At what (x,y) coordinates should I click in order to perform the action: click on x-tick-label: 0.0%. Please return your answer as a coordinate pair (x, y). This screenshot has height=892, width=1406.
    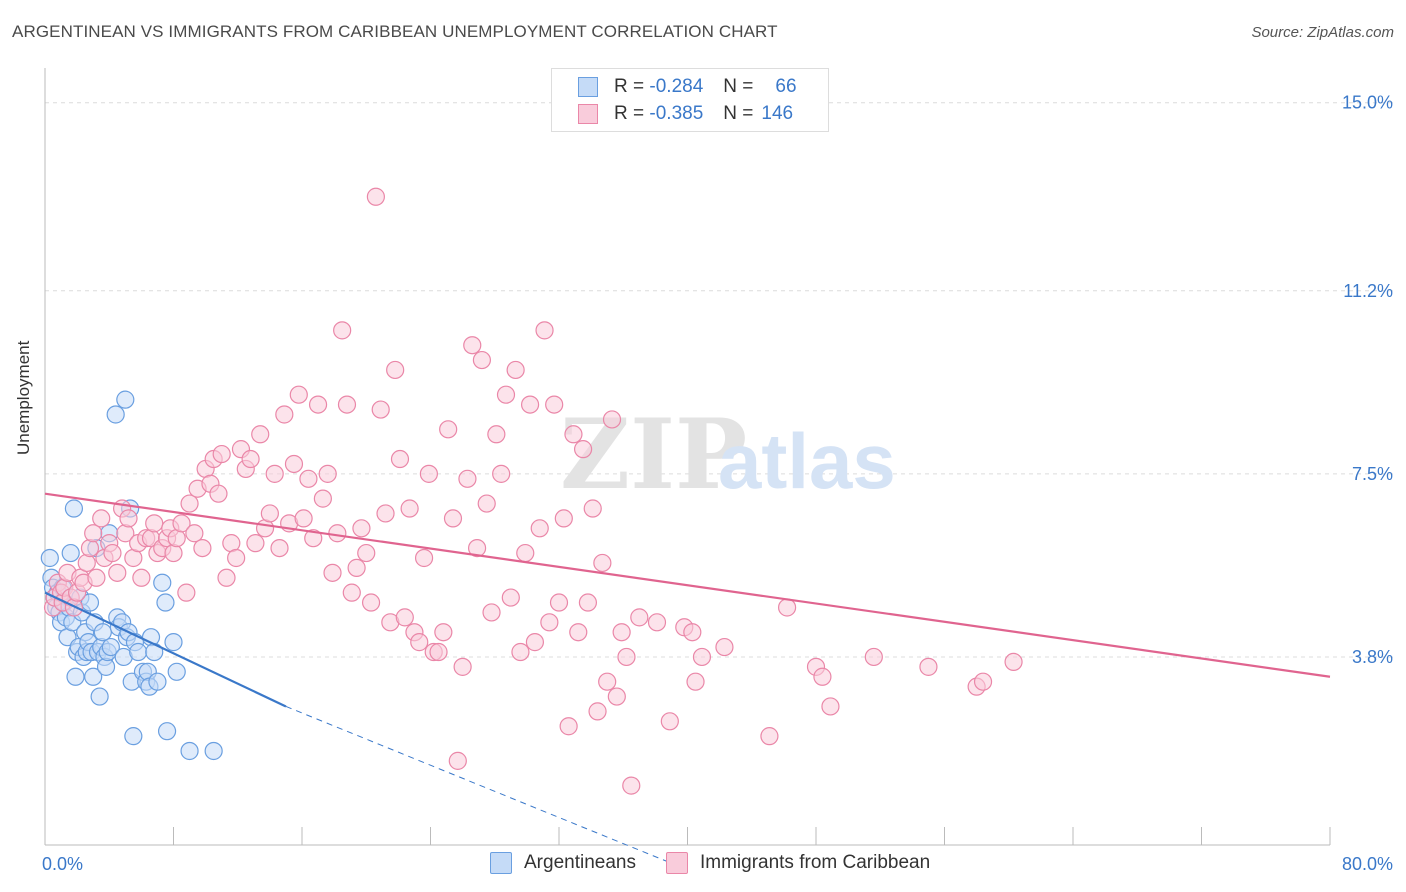
    Looking at the image, I should click on (62, 864).